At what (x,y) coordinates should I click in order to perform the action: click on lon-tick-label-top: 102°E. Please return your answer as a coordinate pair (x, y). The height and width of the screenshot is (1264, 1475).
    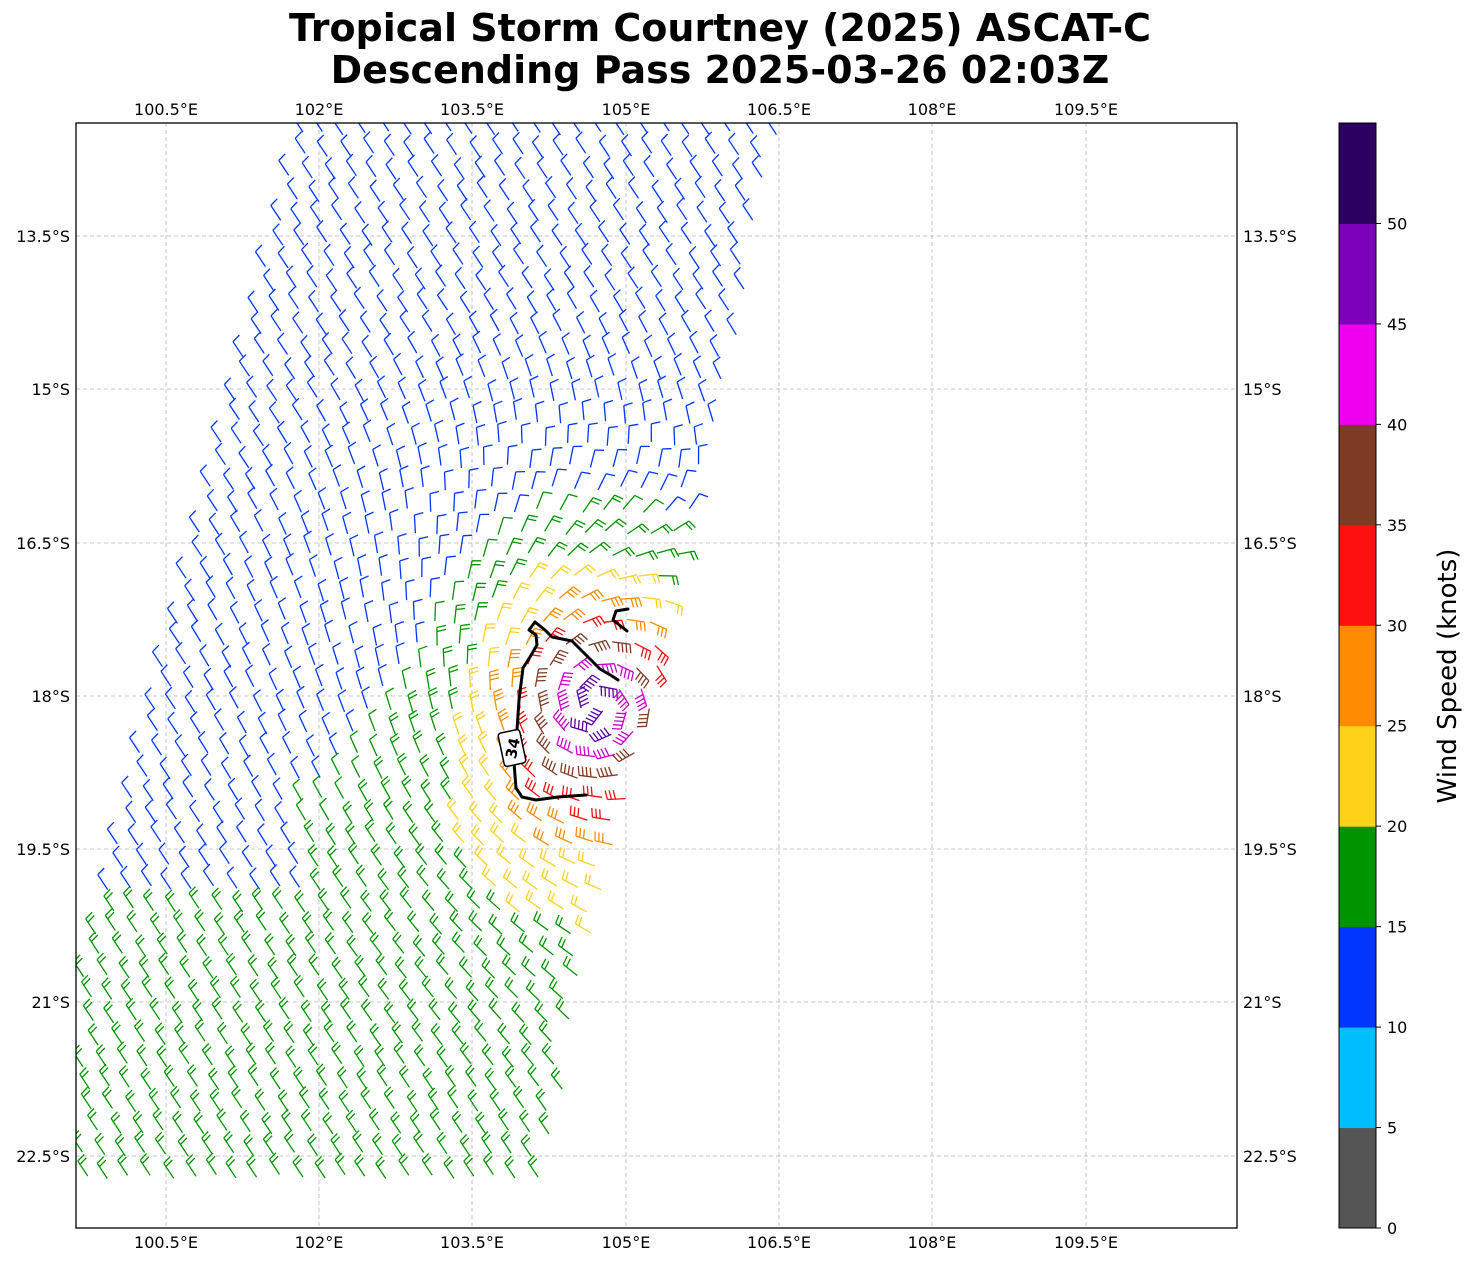
    Looking at the image, I should click on (319, 109).